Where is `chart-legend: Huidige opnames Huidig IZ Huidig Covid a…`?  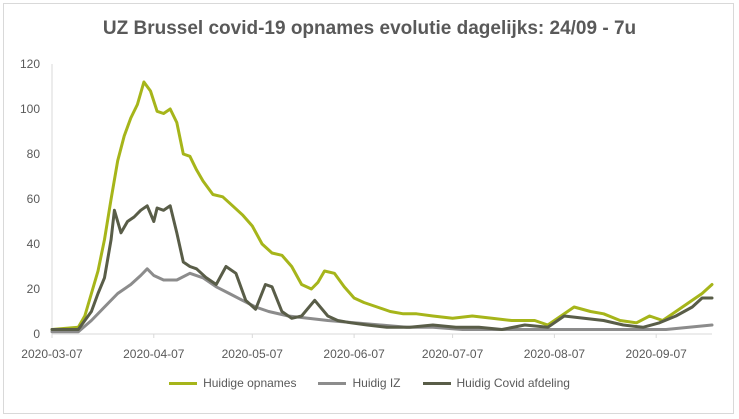
chart-legend: Huidige opnames Huidig IZ Huidig Covid a… is located at coordinates (369, 383).